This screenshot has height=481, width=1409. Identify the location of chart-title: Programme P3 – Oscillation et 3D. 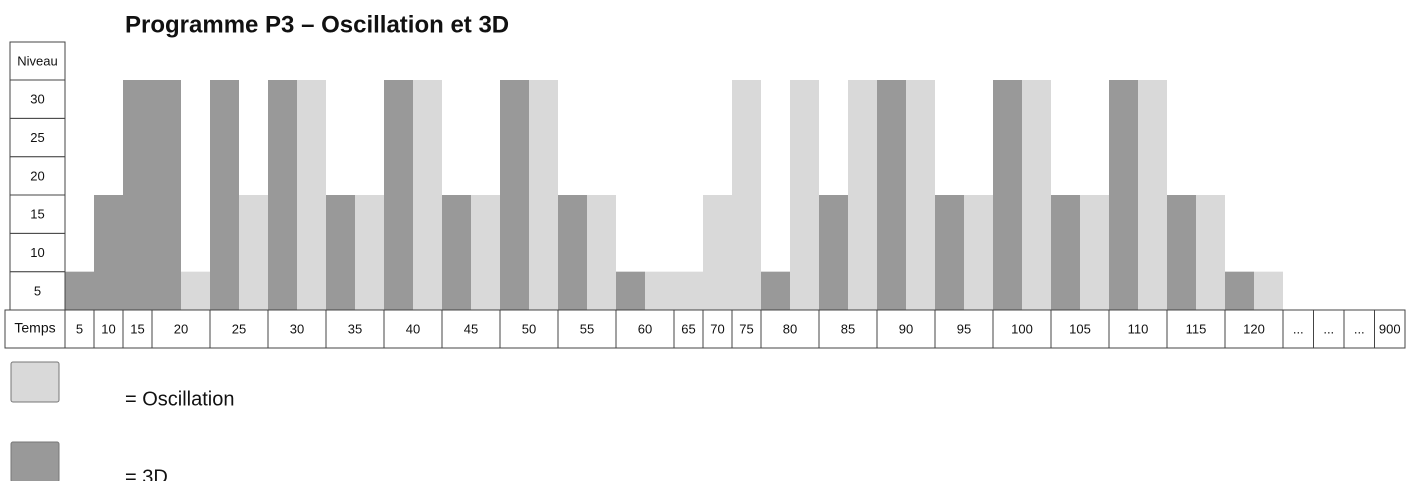
(317, 24).